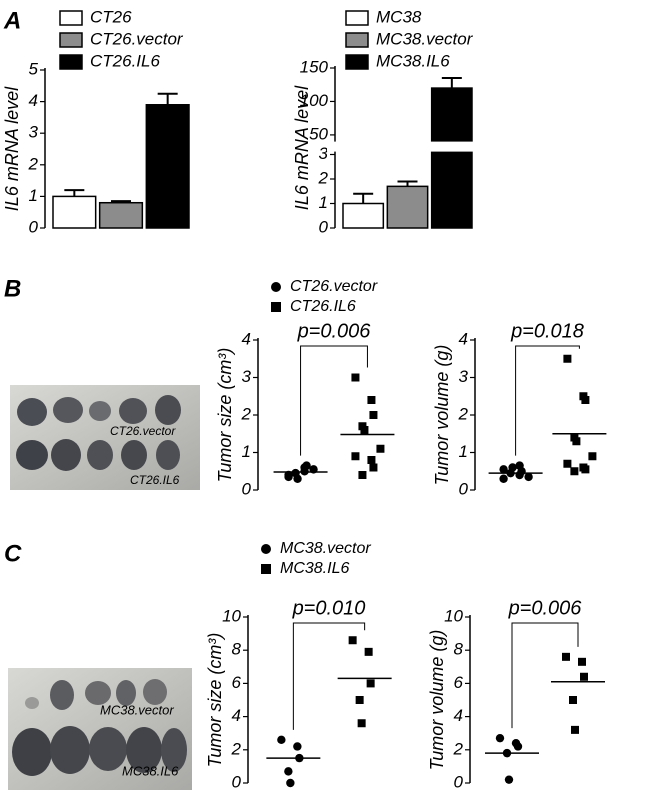  I want to click on panel-letter: B, so click(12, 288).